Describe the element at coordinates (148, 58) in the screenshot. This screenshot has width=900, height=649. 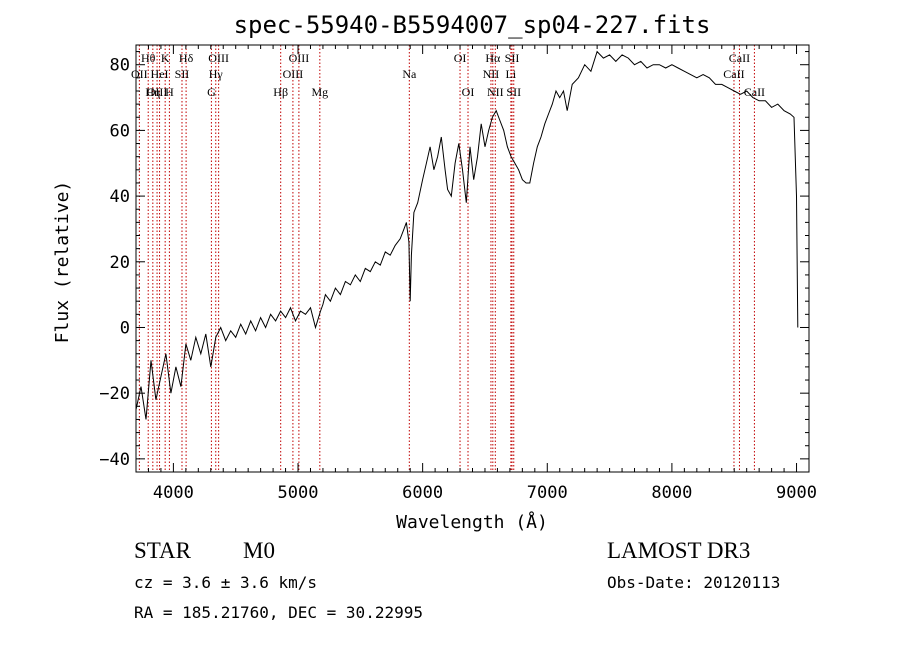
I see `line-marker-label: Hθ` at that location.